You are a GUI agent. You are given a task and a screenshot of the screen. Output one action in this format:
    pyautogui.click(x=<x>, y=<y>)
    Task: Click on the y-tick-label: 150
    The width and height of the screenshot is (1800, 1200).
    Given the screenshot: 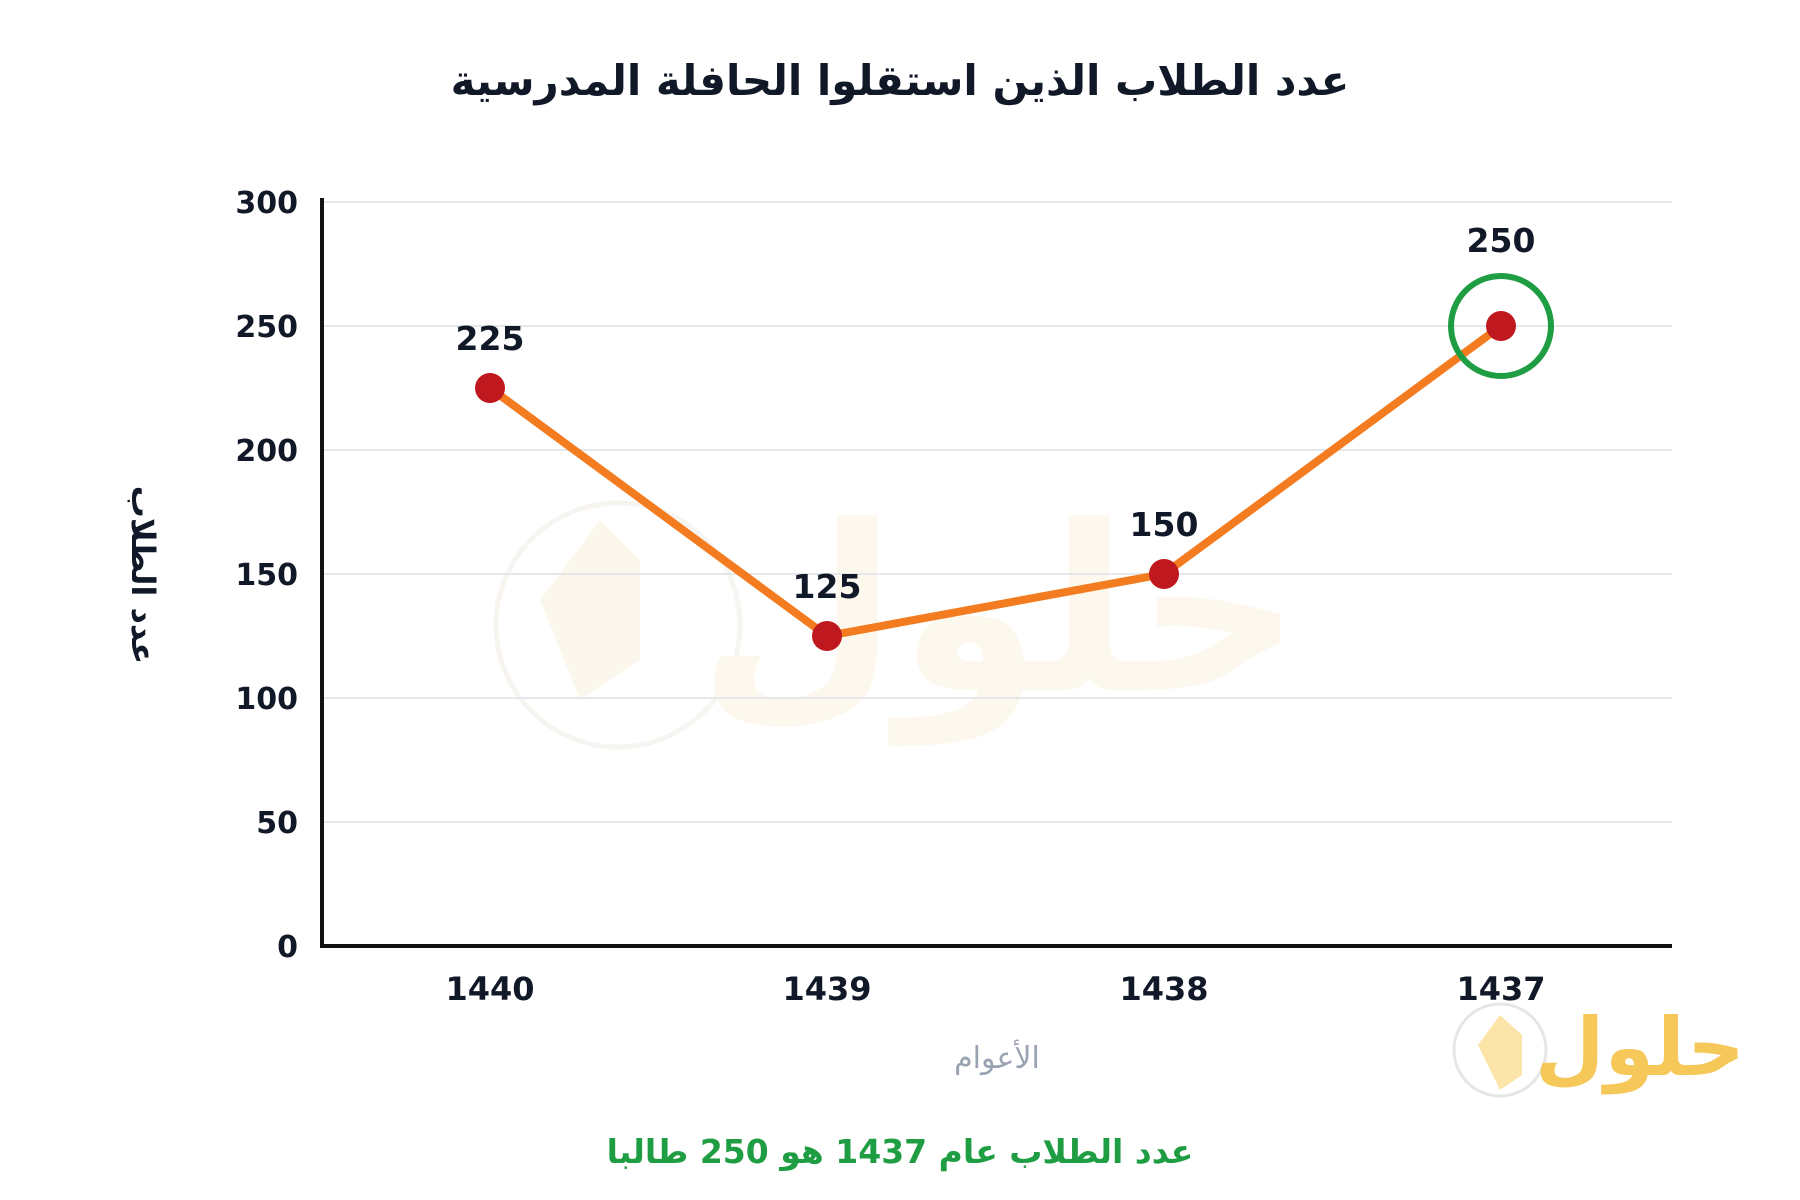 What is the action you would take?
    pyautogui.click(x=266, y=575)
    